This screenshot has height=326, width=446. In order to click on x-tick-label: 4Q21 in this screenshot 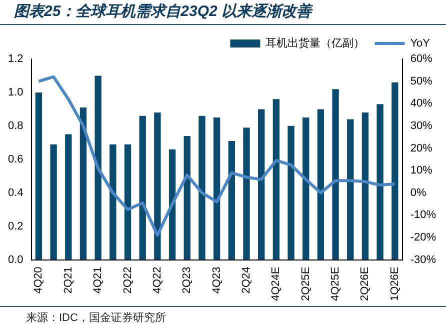, I will do `click(98, 280)`.